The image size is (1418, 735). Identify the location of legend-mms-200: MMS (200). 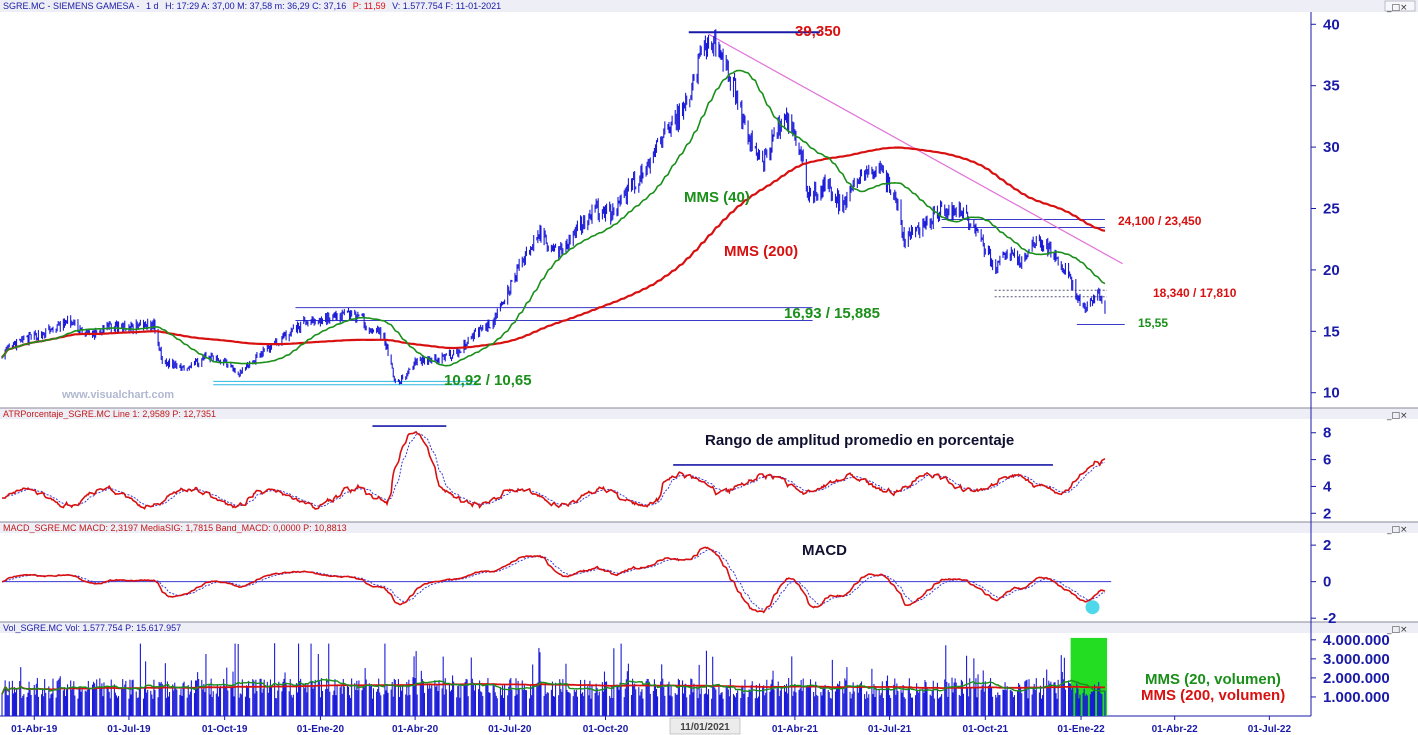
(761, 251).